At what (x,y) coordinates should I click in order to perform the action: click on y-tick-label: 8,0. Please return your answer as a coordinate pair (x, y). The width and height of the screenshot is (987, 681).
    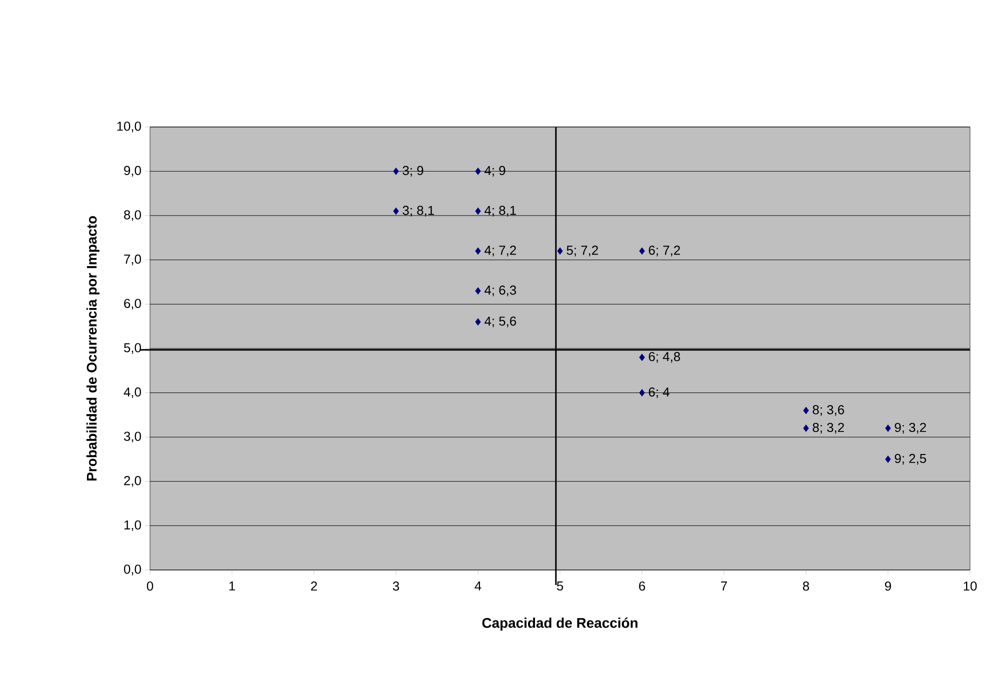
    Looking at the image, I should click on (132, 215).